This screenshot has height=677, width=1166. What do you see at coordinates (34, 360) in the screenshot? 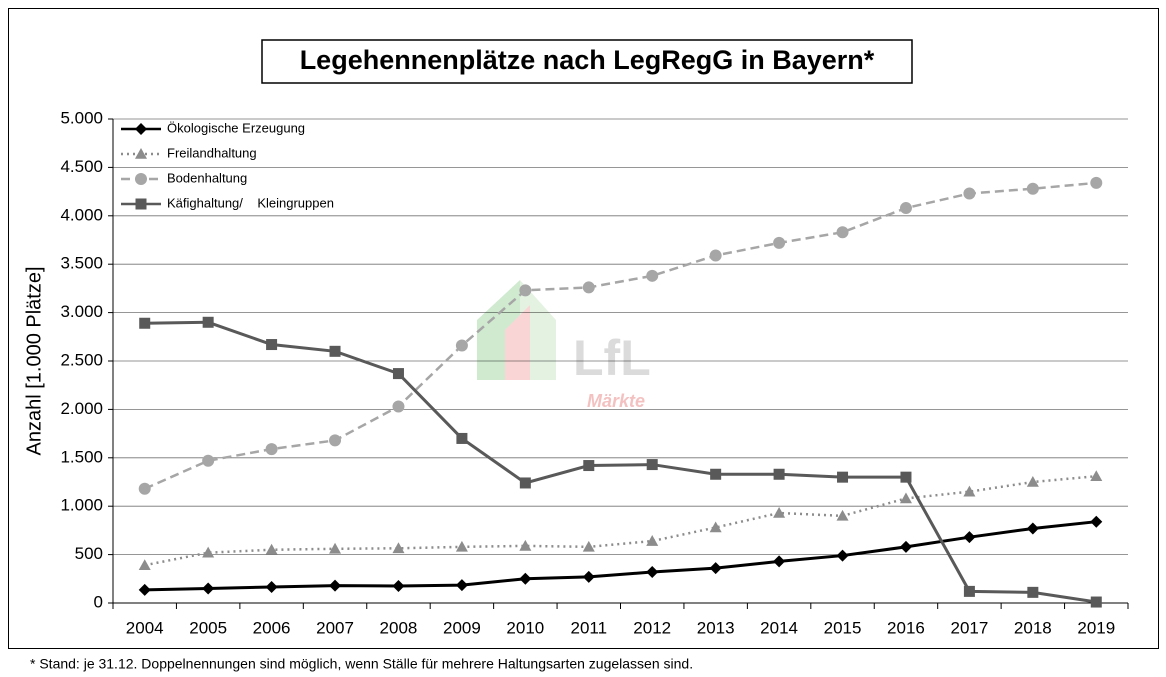
I see `y-axis-label: Anzahl [1.000 Plätze]` at bounding box center [34, 360].